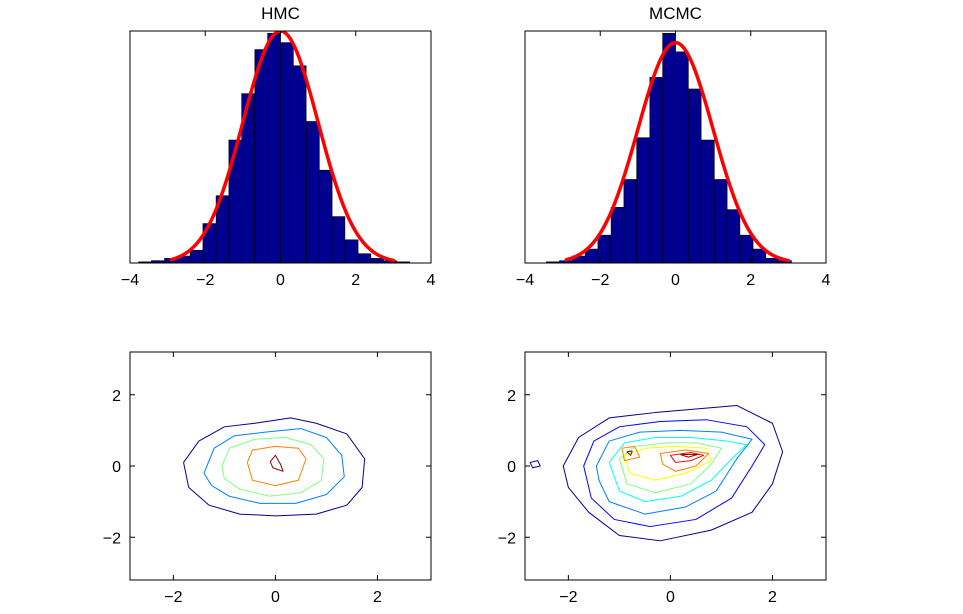 This screenshot has height=614, width=963. I want to click on panel-4: −2 0 2 2 0 −2, so click(662, 478).